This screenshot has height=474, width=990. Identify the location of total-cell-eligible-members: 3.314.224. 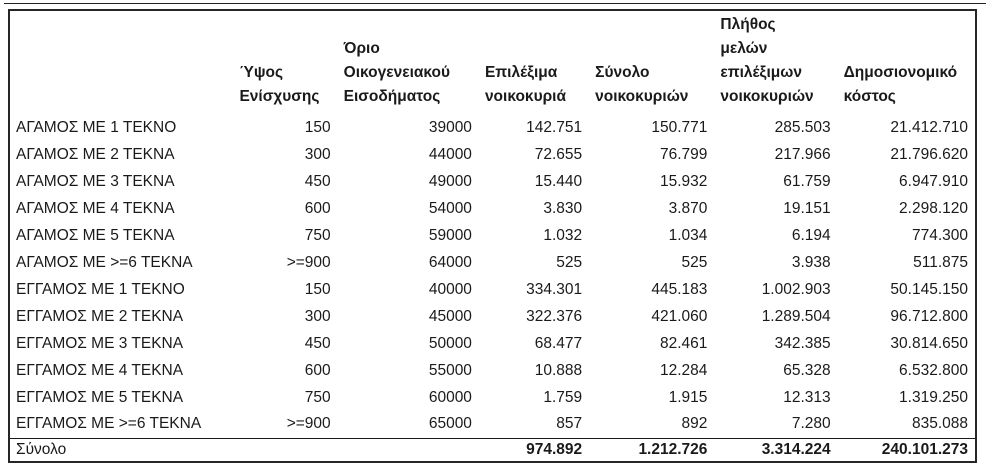
(776, 449).